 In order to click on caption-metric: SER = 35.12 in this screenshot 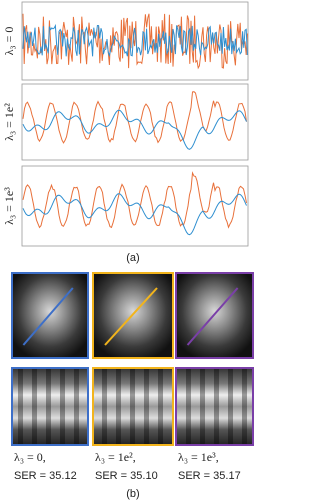, I will do `click(45, 476)`.